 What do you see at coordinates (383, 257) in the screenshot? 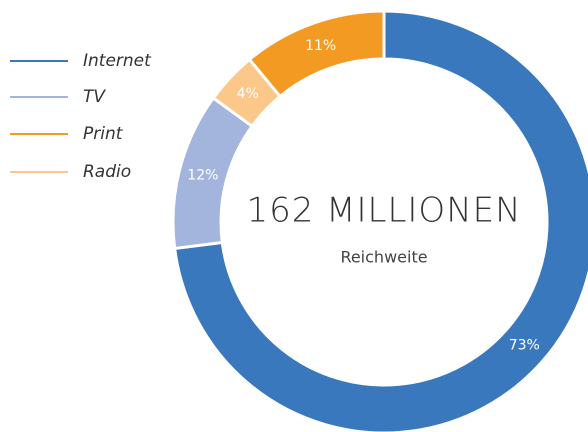
I see `center-subtitle: Reichweite` at bounding box center [383, 257].